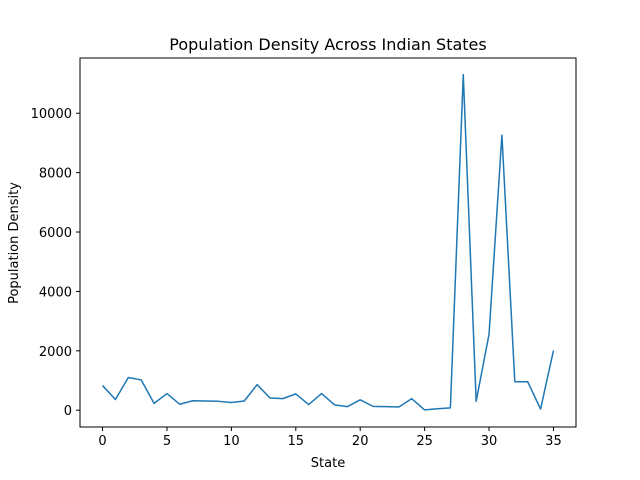 The width and height of the screenshot is (640, 480). What do you see at coordinates (102, 441) in the screenshot?
I see `x-tick-label: 0` at bounding box center [102, 441].